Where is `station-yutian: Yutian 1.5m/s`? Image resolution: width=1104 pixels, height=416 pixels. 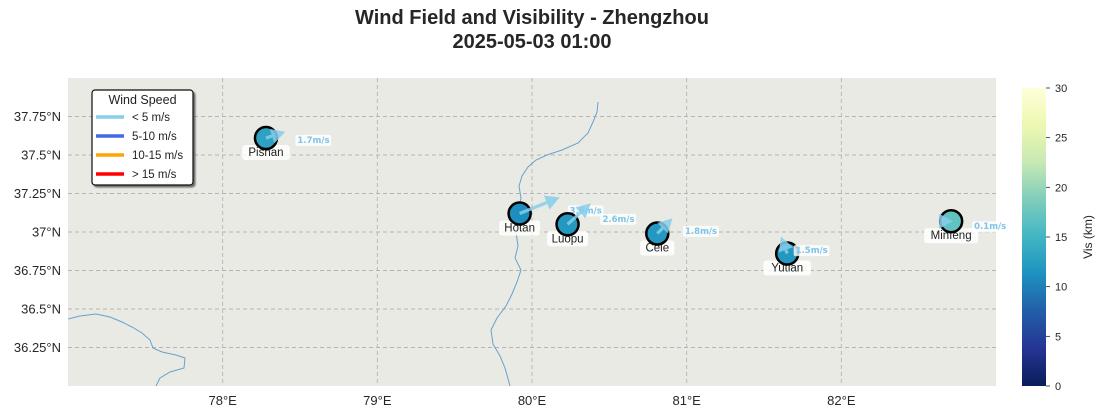 station-yutian: Yutian 1.5m/s is located at coordinates (796, 256).